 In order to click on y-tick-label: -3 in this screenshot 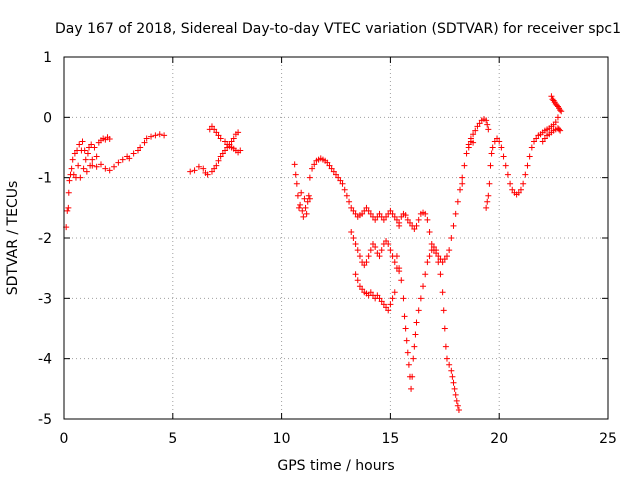, I will do `click(45, 299)`.